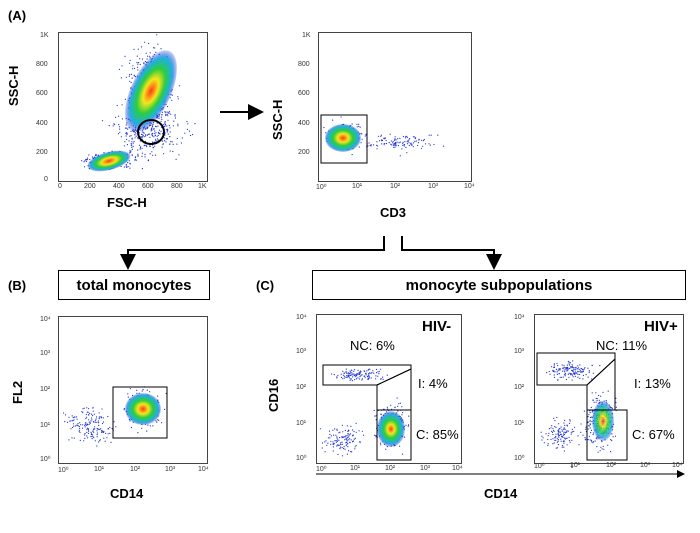 The width and height of the screenshot is (700, 533). What do you see at coordinates (611, 465) in the screenshot?
I see `c2-xtick: 10²` at bounding box center [611, 465].